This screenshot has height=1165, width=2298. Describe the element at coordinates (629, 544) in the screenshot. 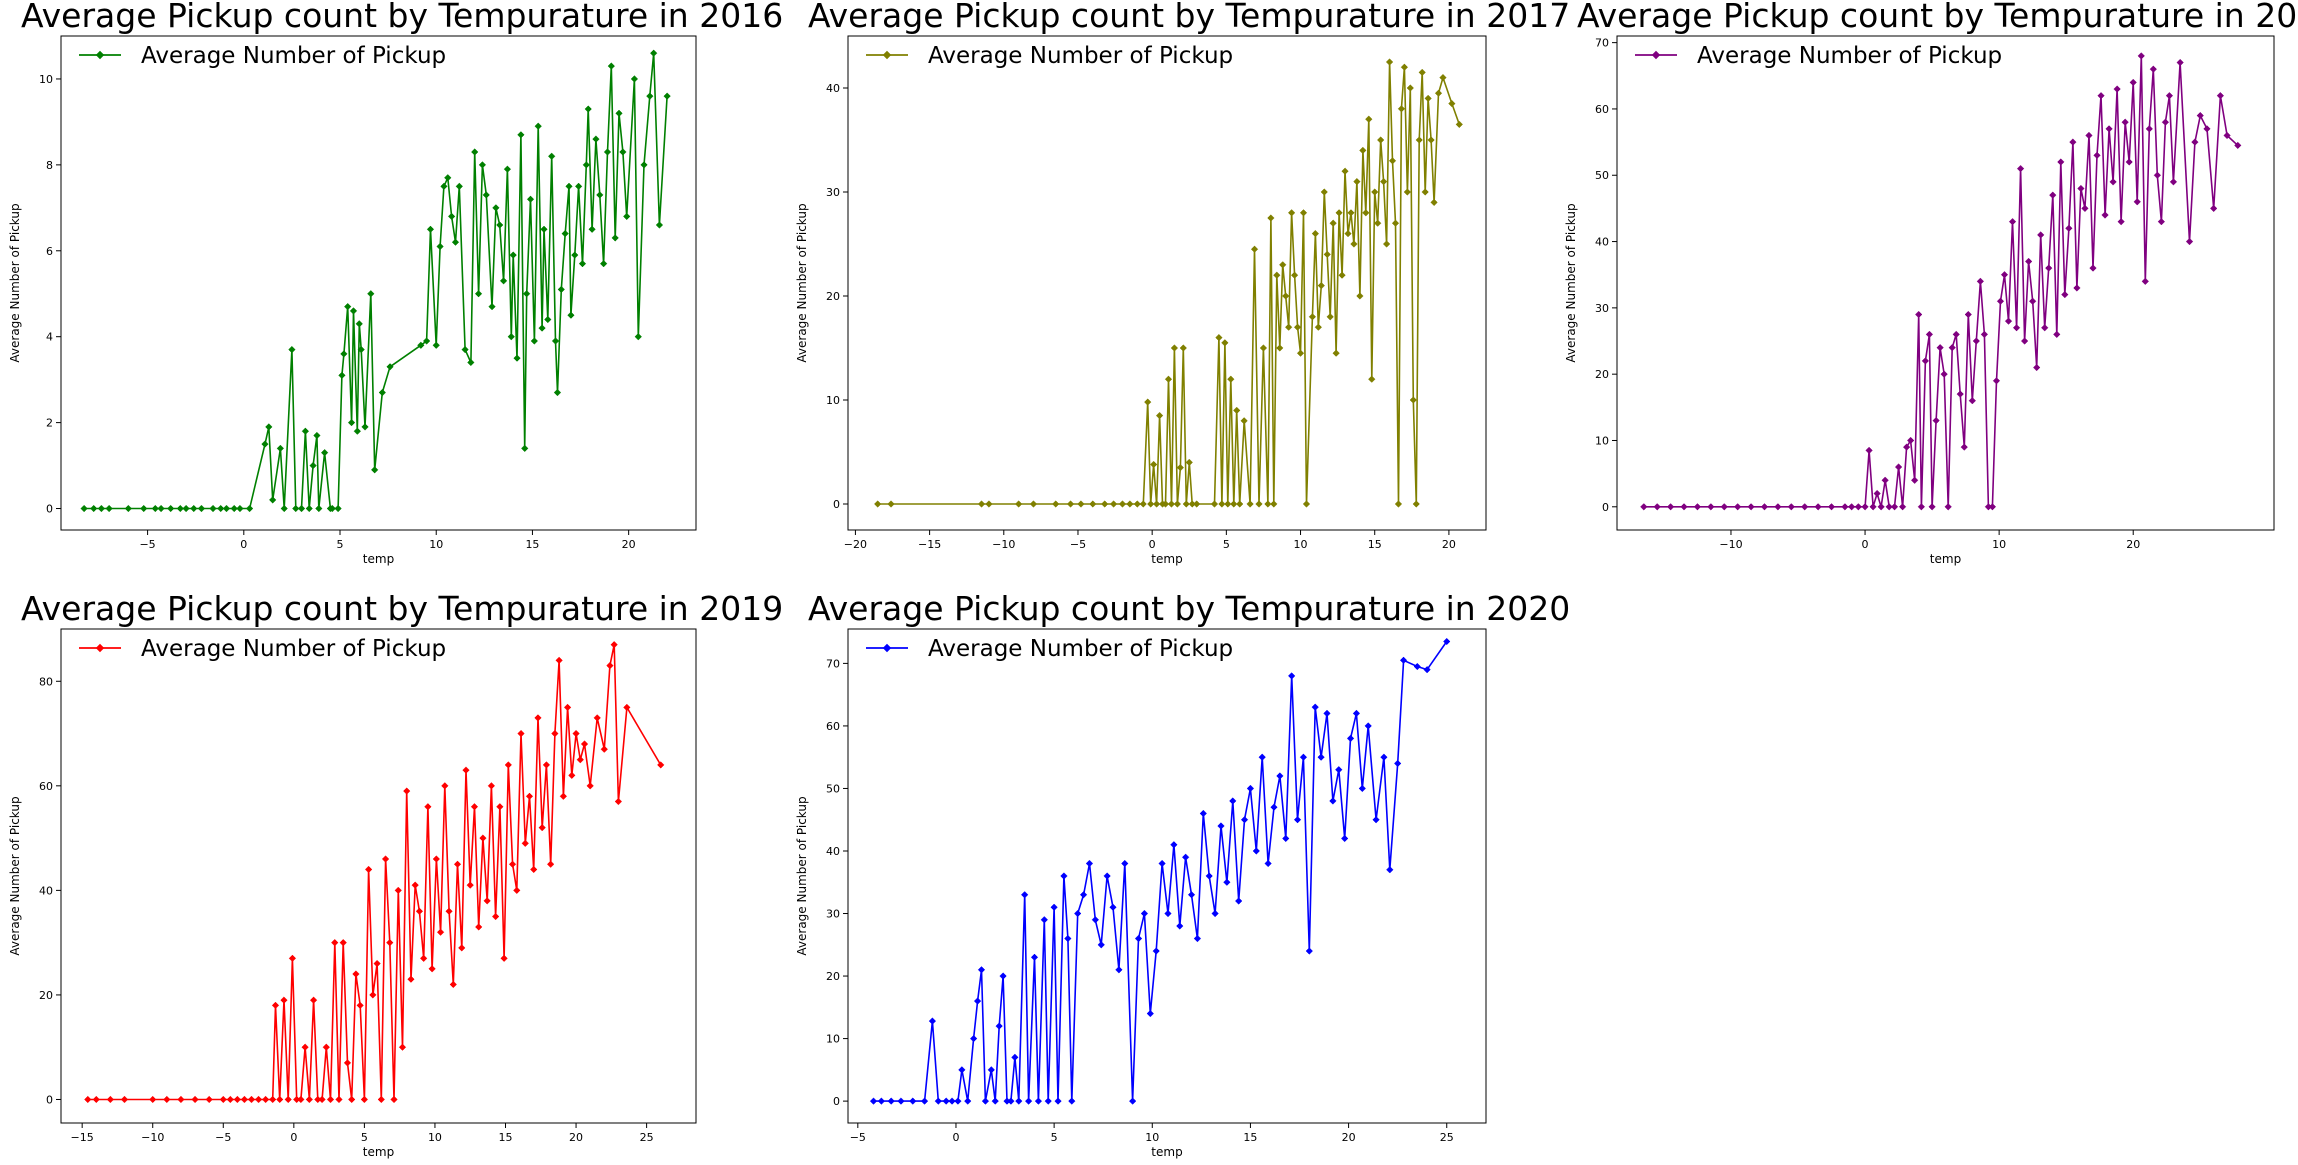

I see `x-tick-label: 20` at that location.